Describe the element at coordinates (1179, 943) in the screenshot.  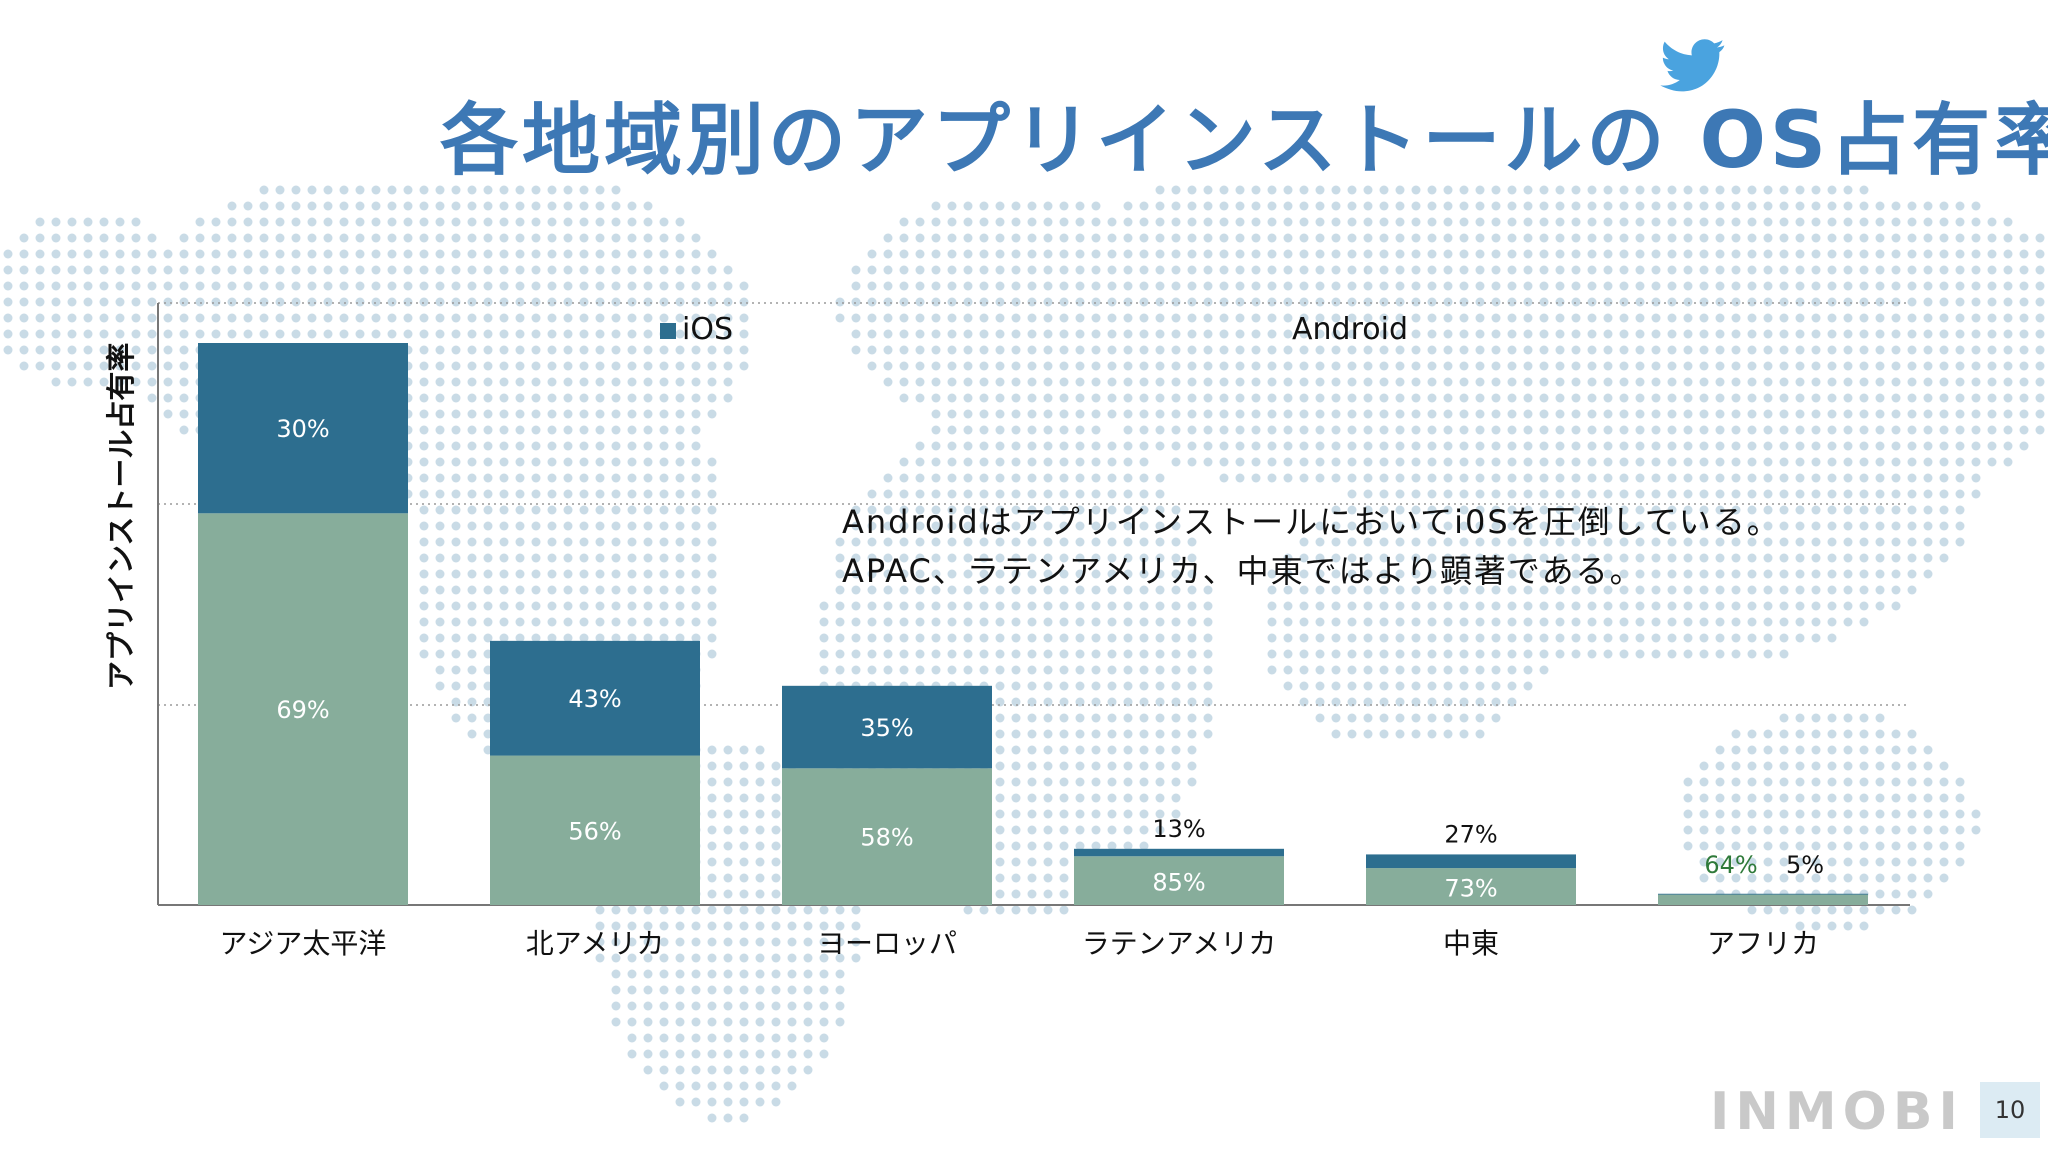
I see `x-tick-label: ラテンアメリカ` at that location.